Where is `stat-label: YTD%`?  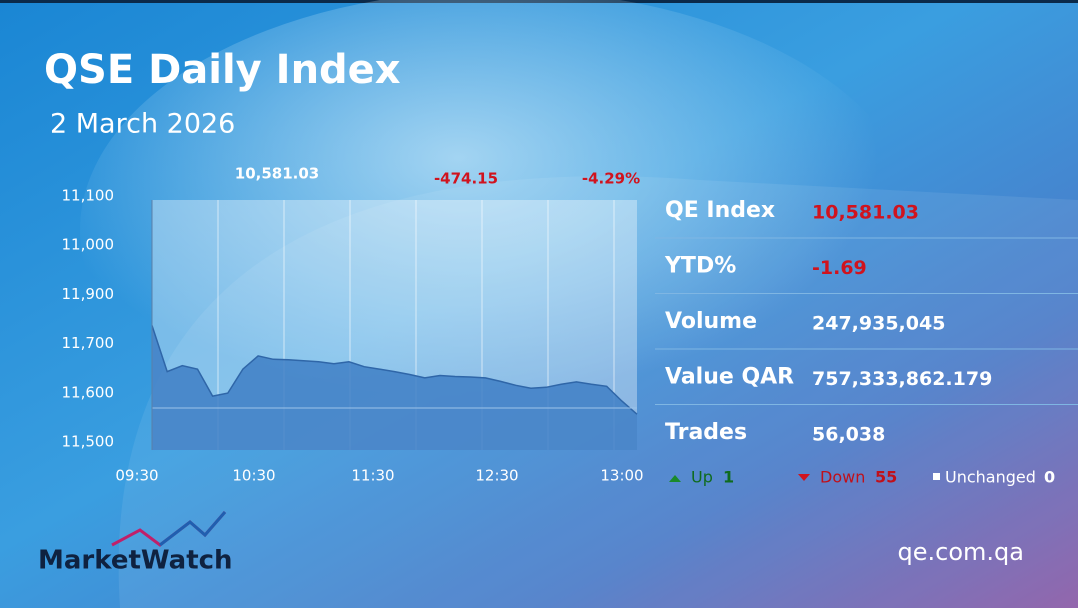 stat-label: YTD% is located at coordinates (700, 266).